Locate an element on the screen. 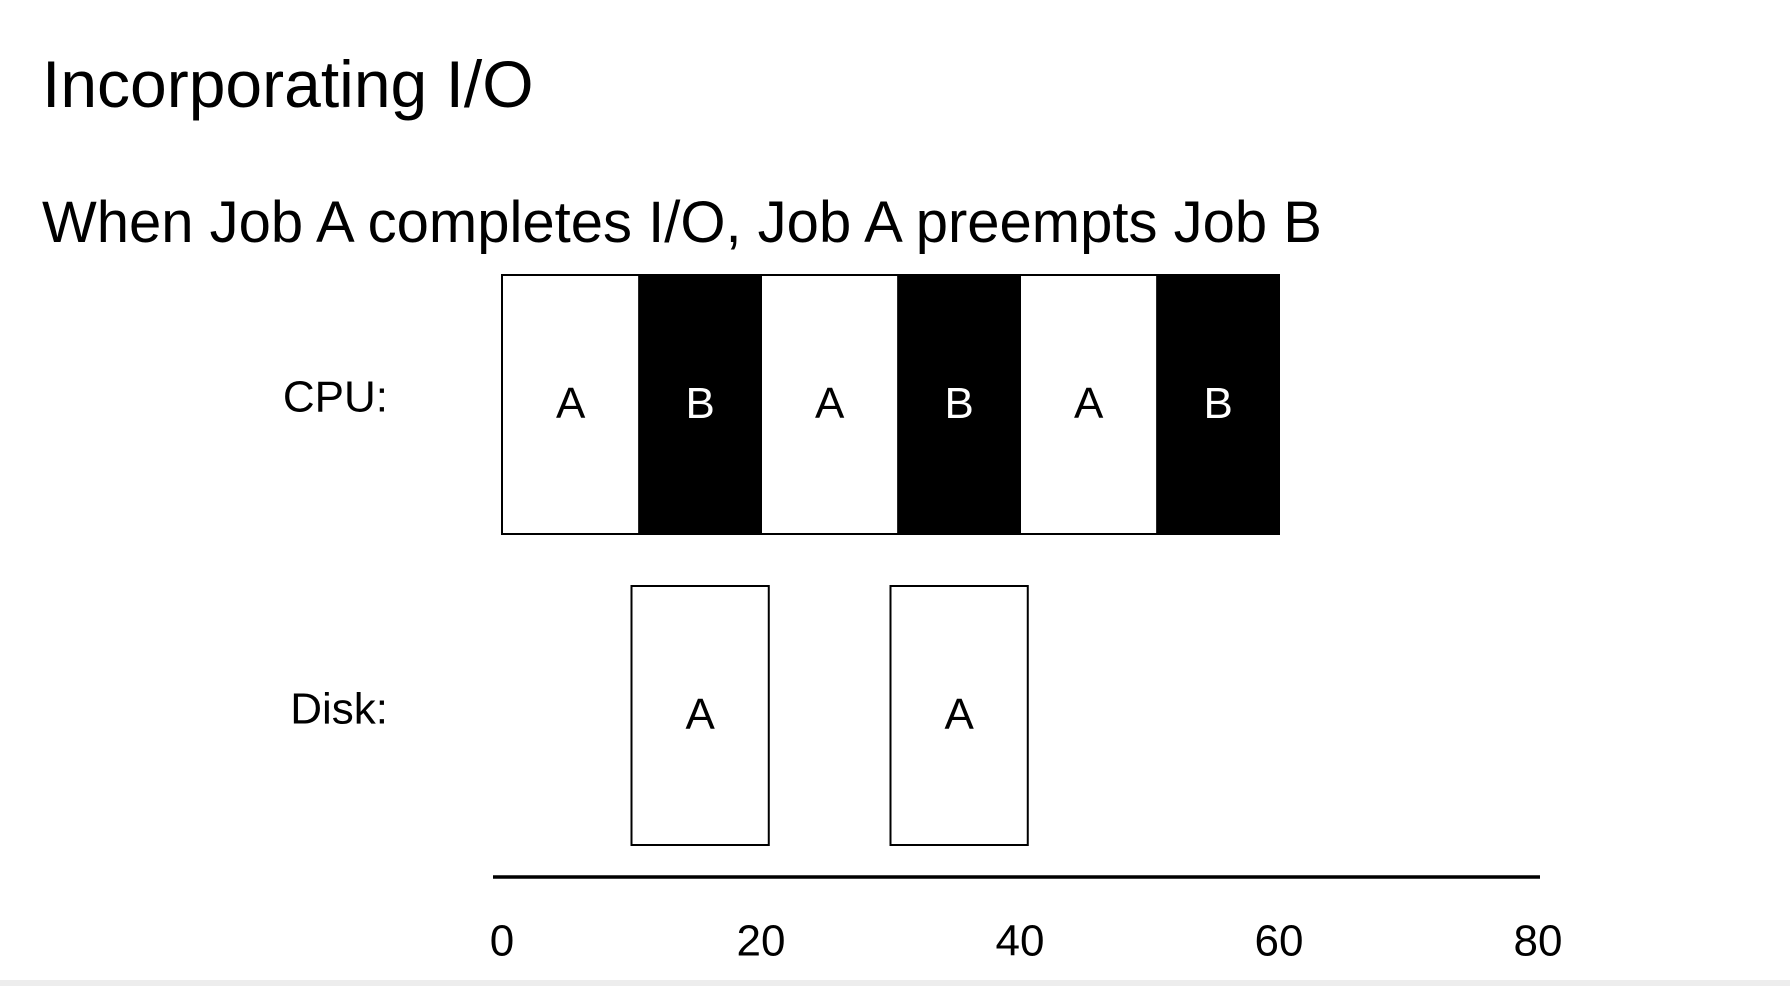 The width and height of the screenshot is (1790, 986). cpu-segment-label-1: A is located at coordinates (571, 403).